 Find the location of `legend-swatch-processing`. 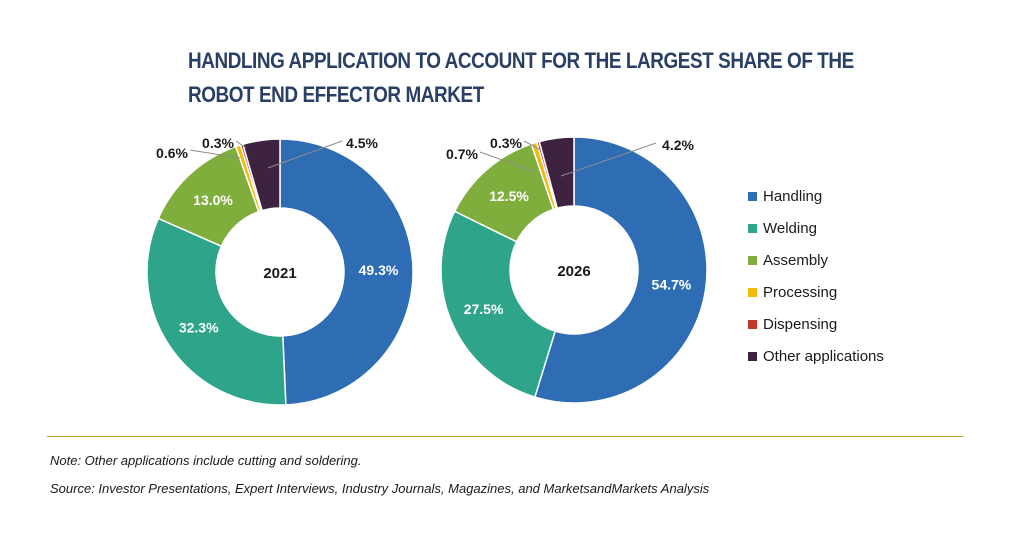

legend-swatch-processing is located at coordinates (752, 292).